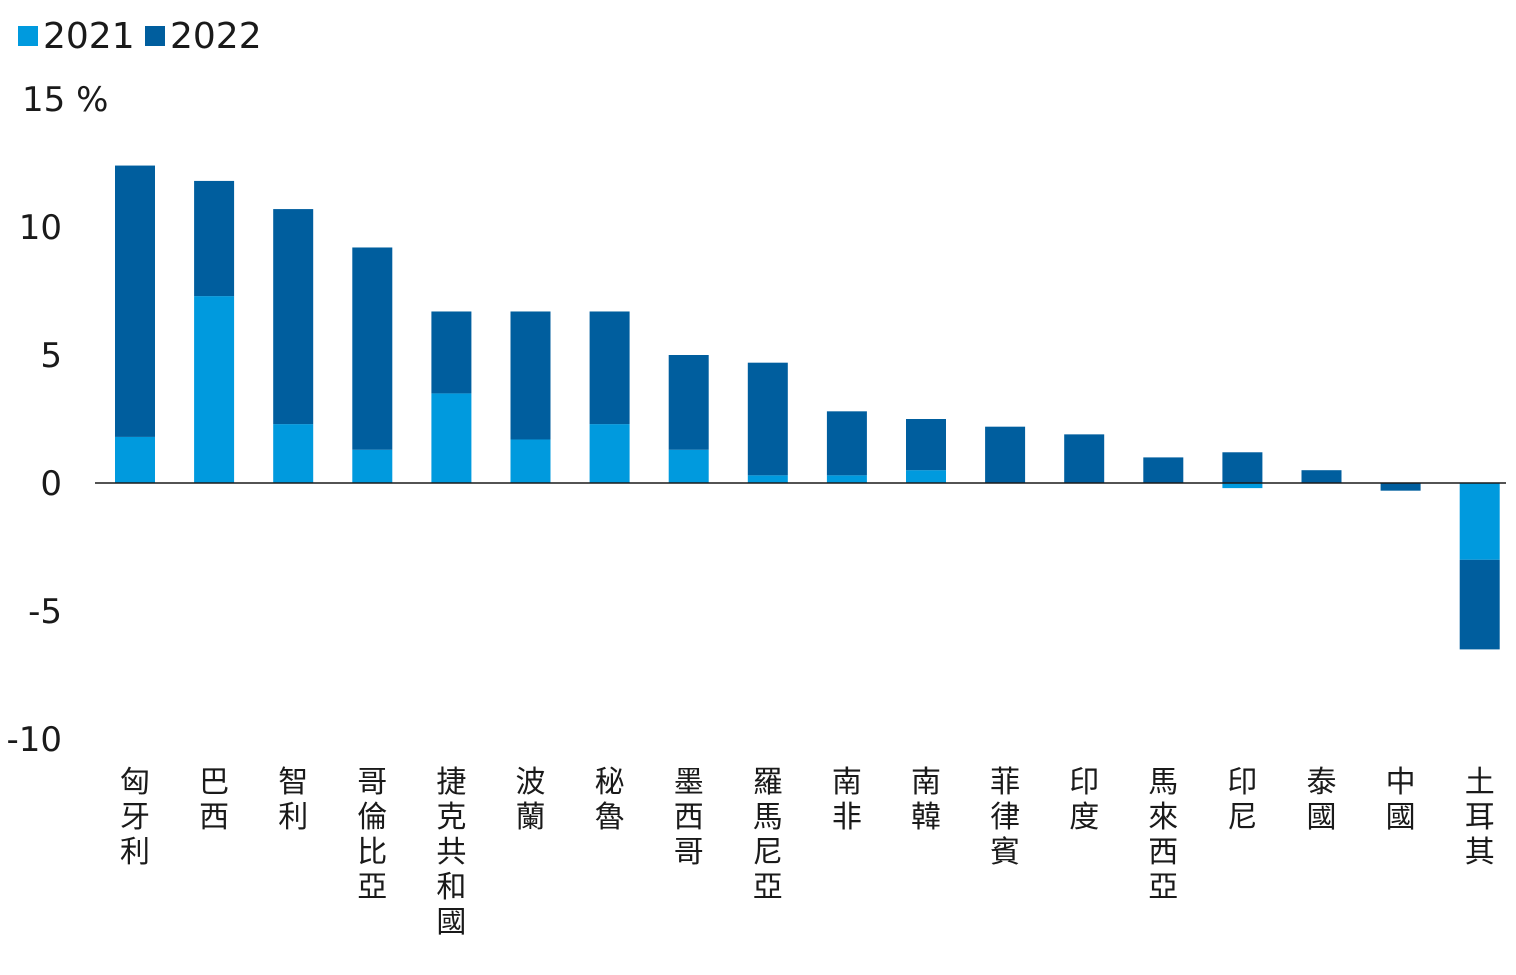 The width and height of the screenshot is (1516, 975). Describe the element at coordinates (689, 817) in the screenshot. I see `x-tick-label: 墨西哥` at that location.